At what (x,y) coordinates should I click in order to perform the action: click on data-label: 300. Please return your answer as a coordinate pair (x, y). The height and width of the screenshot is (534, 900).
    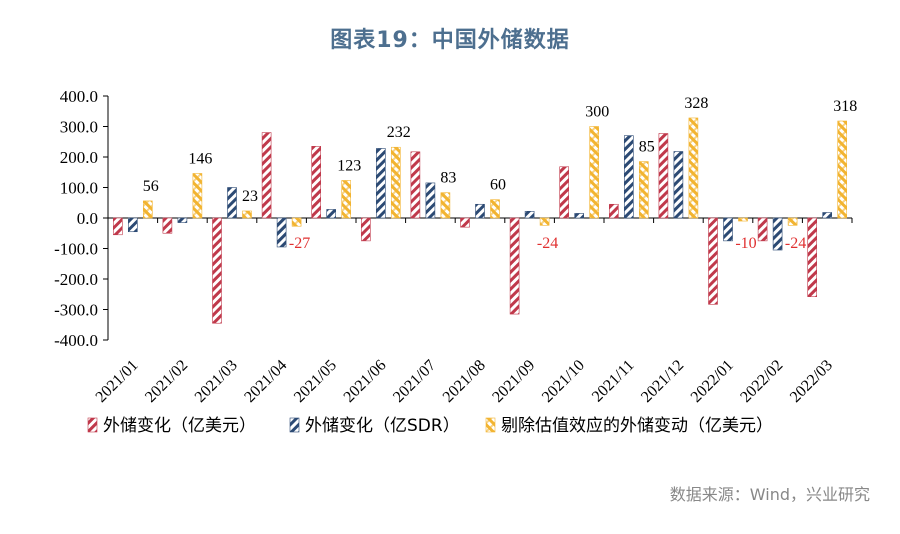
    Looking at the image, I should click on (597, 112).